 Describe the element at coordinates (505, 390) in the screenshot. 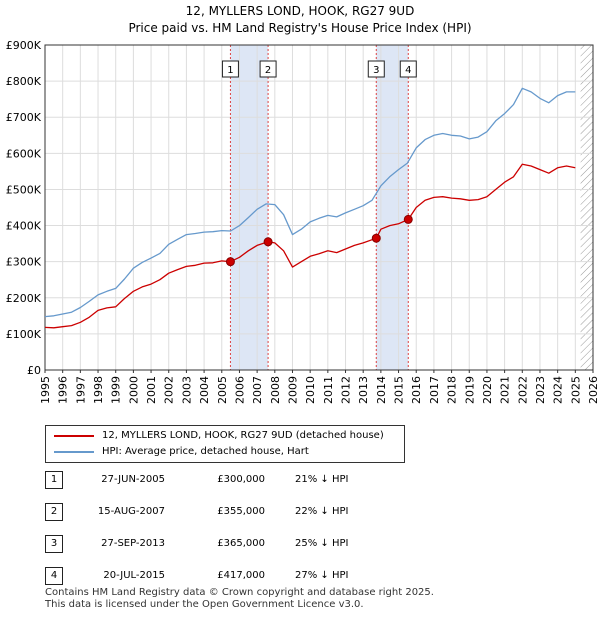

I see `x-tick-label: 2021` at that location.